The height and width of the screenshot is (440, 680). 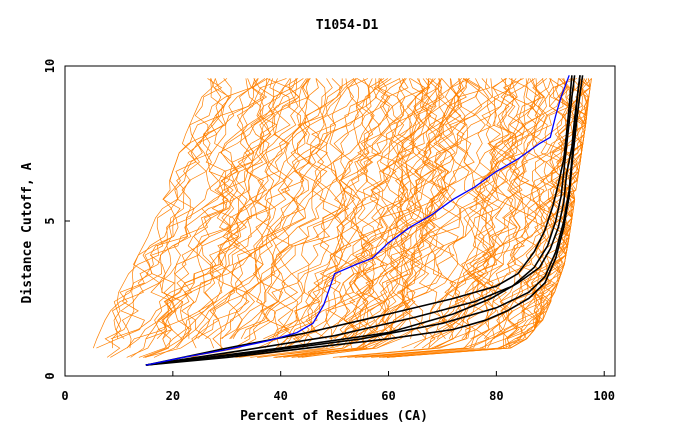 I want to click on x-tick-label: 60, so click(x=388, y=396).